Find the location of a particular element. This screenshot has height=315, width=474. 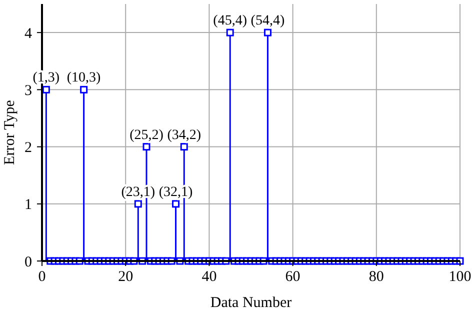

annotation: (34,2) is located at coordinates (184, 135).